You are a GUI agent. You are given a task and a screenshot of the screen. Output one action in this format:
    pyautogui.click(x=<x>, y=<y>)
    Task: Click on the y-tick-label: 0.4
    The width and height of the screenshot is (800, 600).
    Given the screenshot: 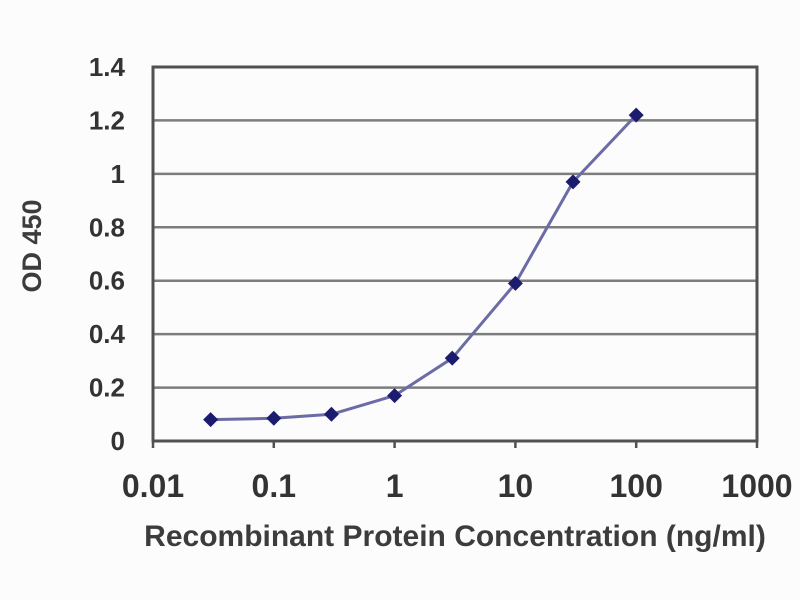 What is the action you would take?
    pyautogui.click(x=107, y=334)
    